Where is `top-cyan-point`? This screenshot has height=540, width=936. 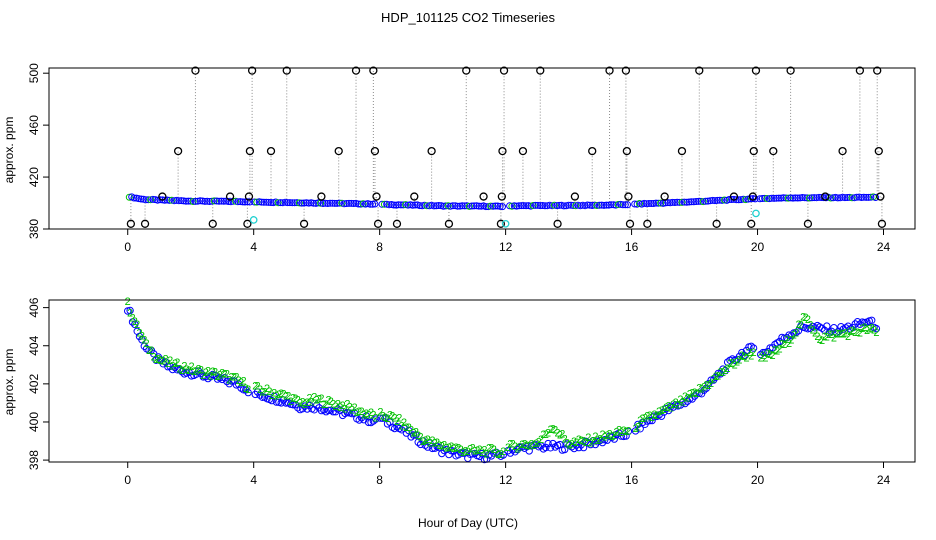 top-cyan-point is located at coordinates (253, 220).